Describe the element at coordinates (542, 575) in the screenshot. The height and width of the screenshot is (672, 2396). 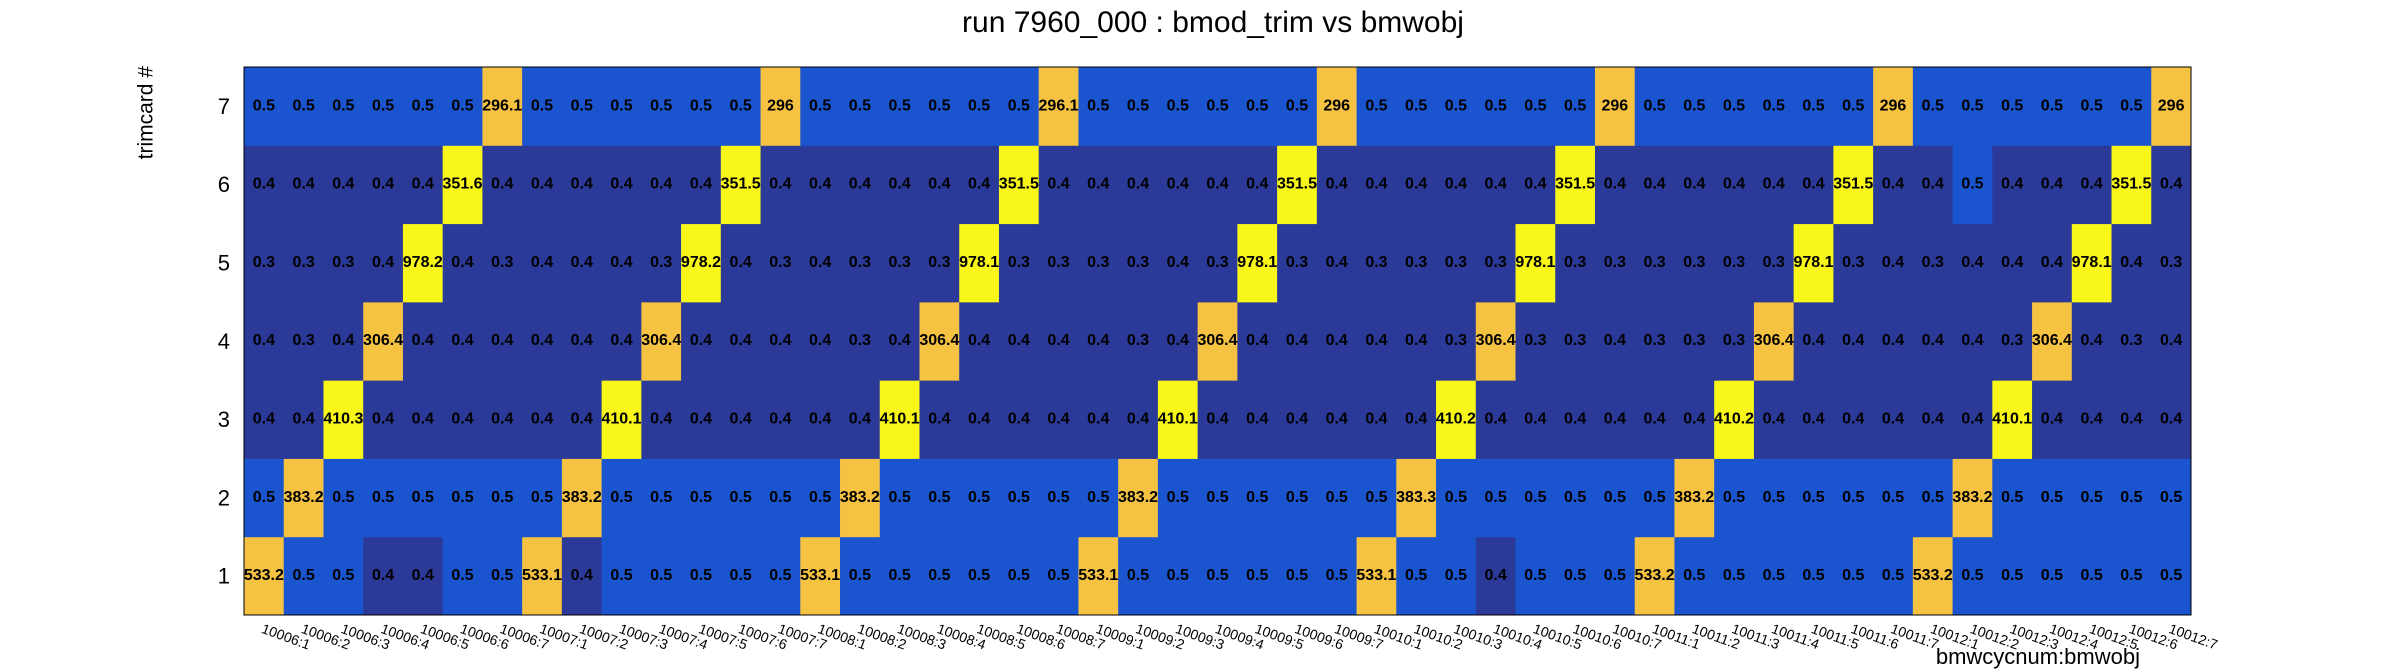
I see `cell-label: 533.1` at that location.